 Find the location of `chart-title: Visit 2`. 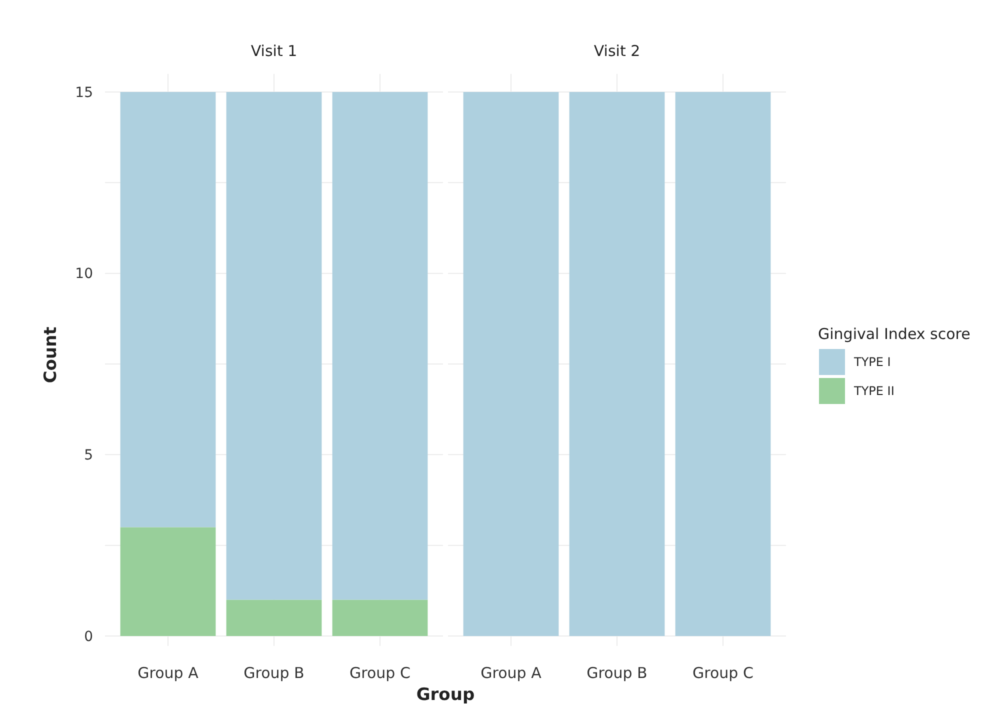

chart-title: Visit 2 is located at coordinates (617, 51).